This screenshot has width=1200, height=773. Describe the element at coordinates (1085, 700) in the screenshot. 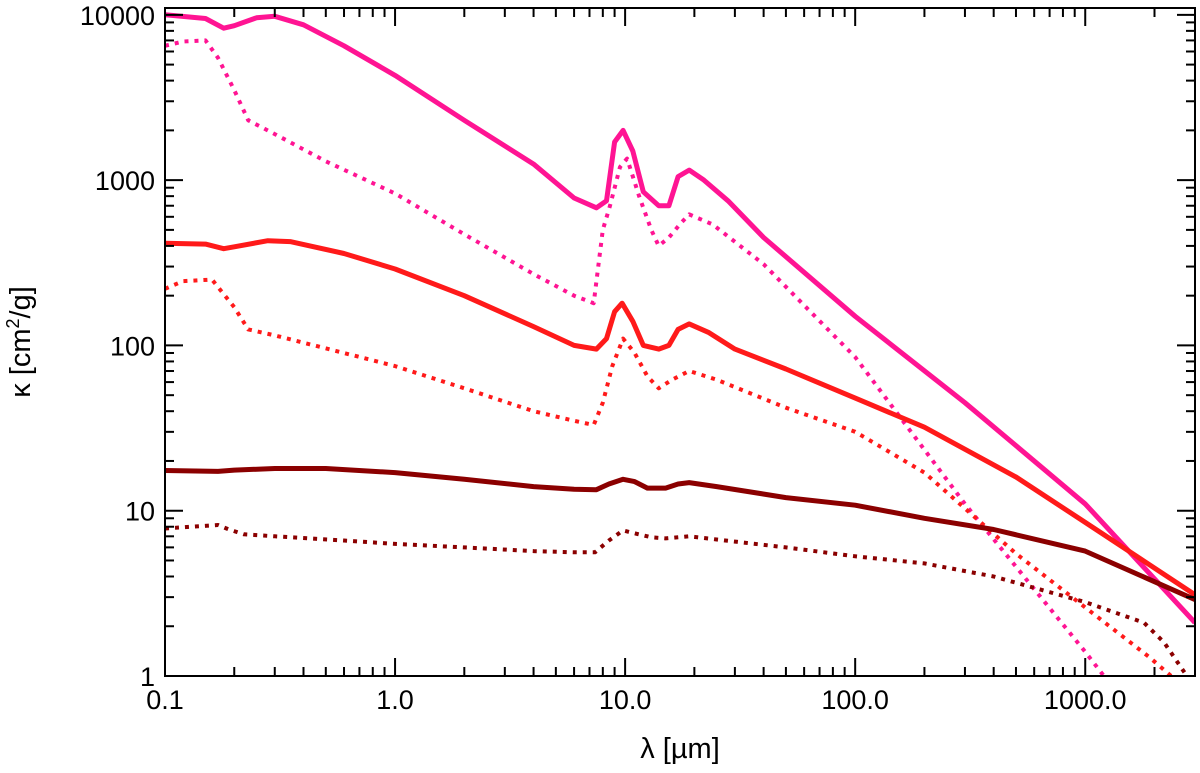

I see `x-tick-label: 1000.0` at that location.